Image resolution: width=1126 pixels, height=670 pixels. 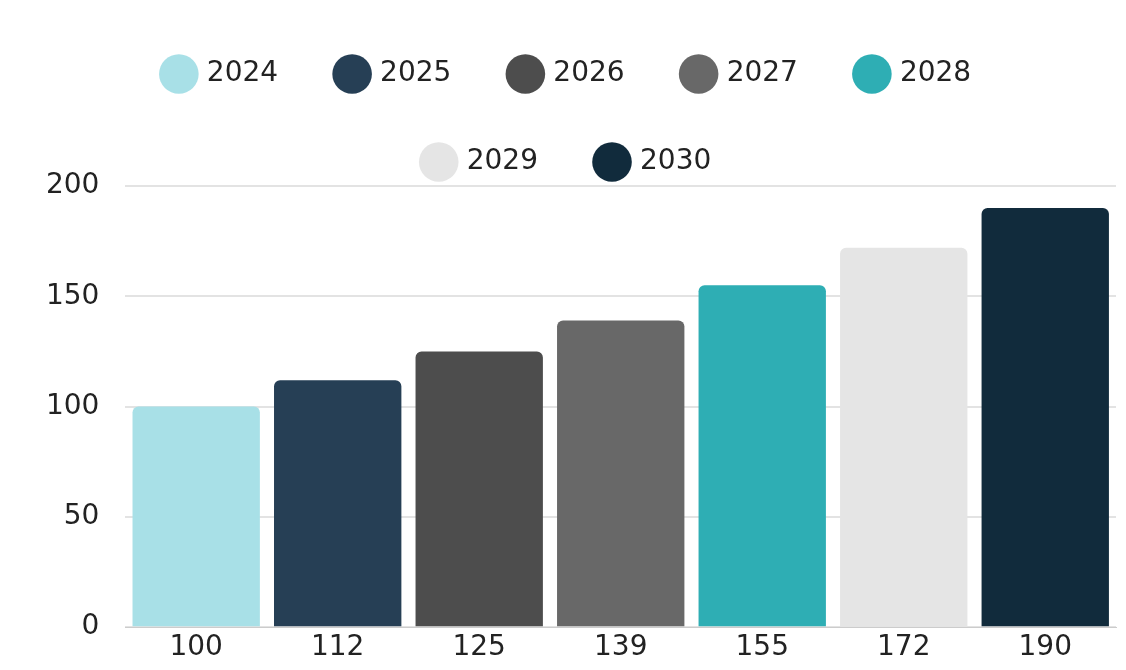 What do you see at coordinates (676, 160) in the screenshot?
I see `legend-label: 2030` at bounding box center [676, 160].